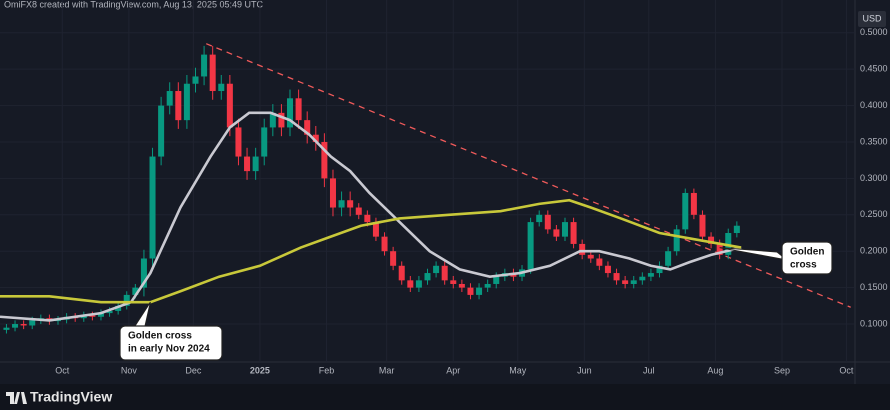 This screenshot has width=890, height=410. I want to click on y-tick-label: 0.4500, so click(874, 69).